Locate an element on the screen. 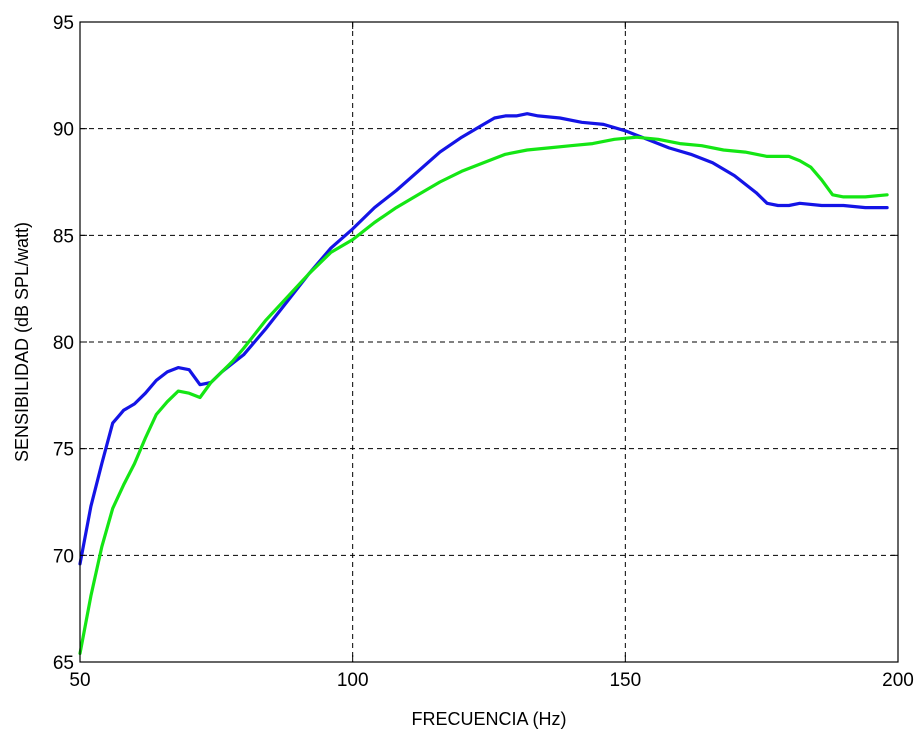  y-axis-label: SENSIBILIDAD (dB SPL/watt) is located at coordinates (22, 342).